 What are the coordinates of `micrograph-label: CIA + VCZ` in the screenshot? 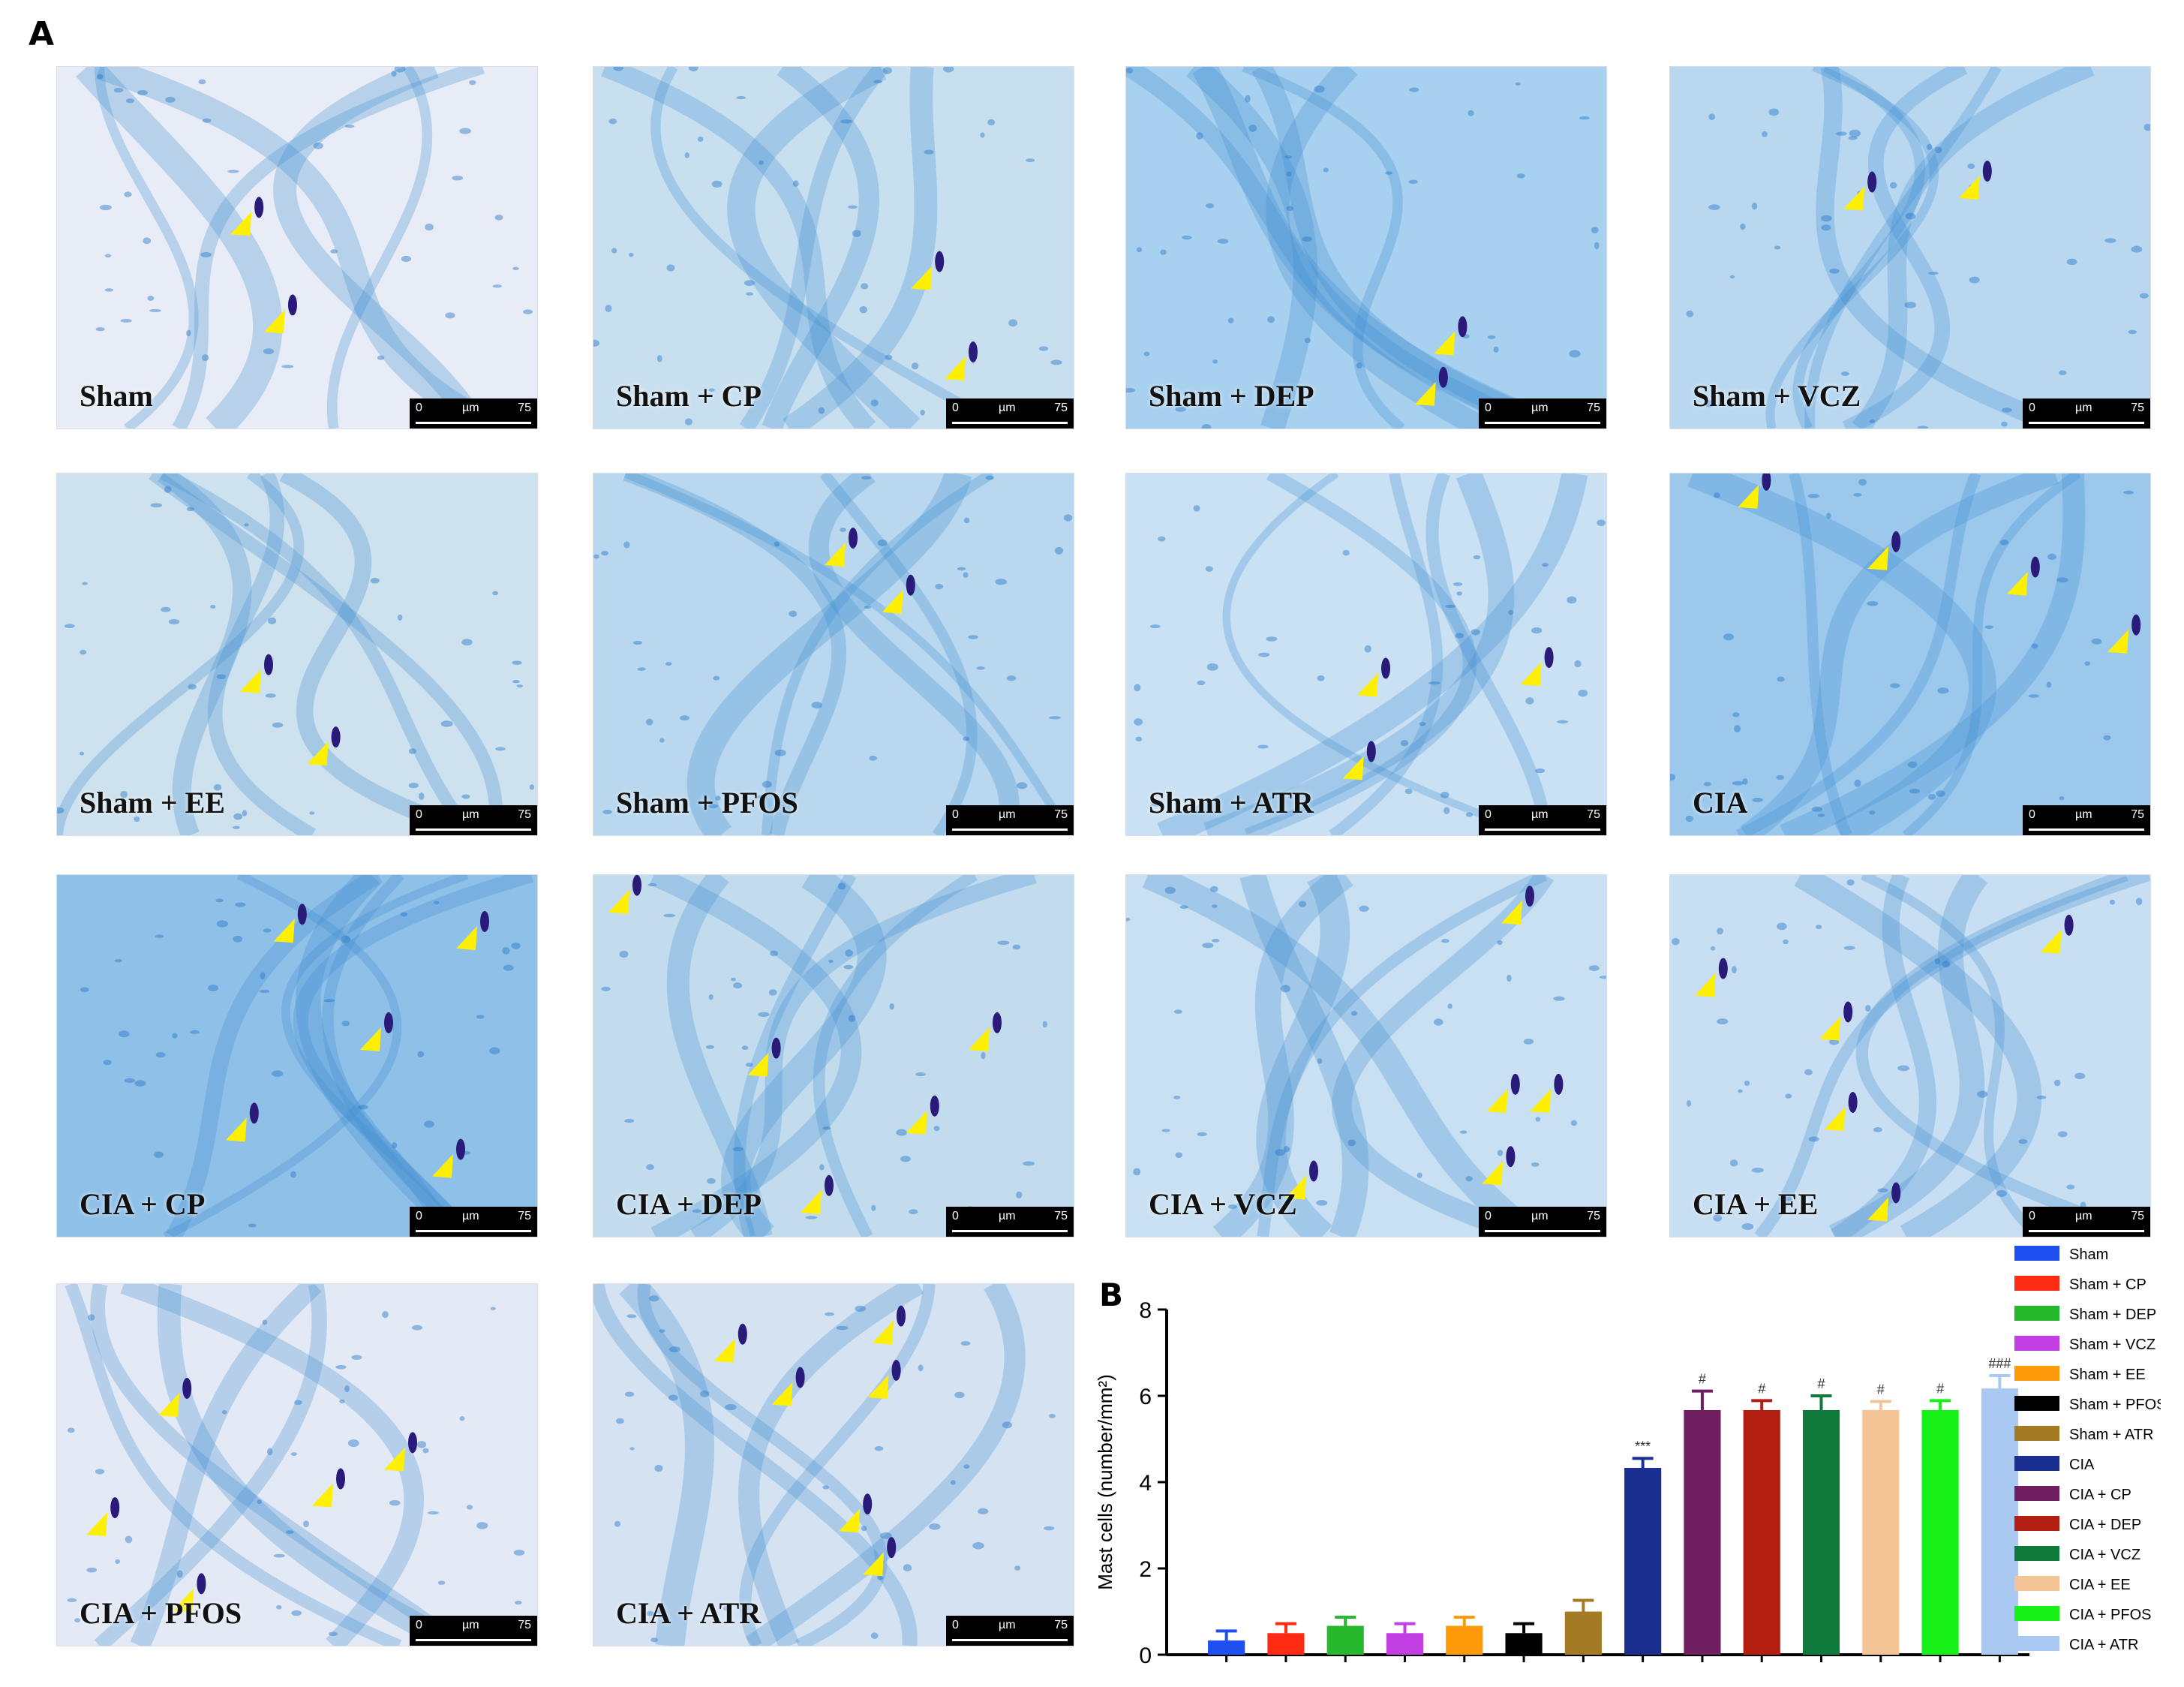 It's located at (1223, 1204).